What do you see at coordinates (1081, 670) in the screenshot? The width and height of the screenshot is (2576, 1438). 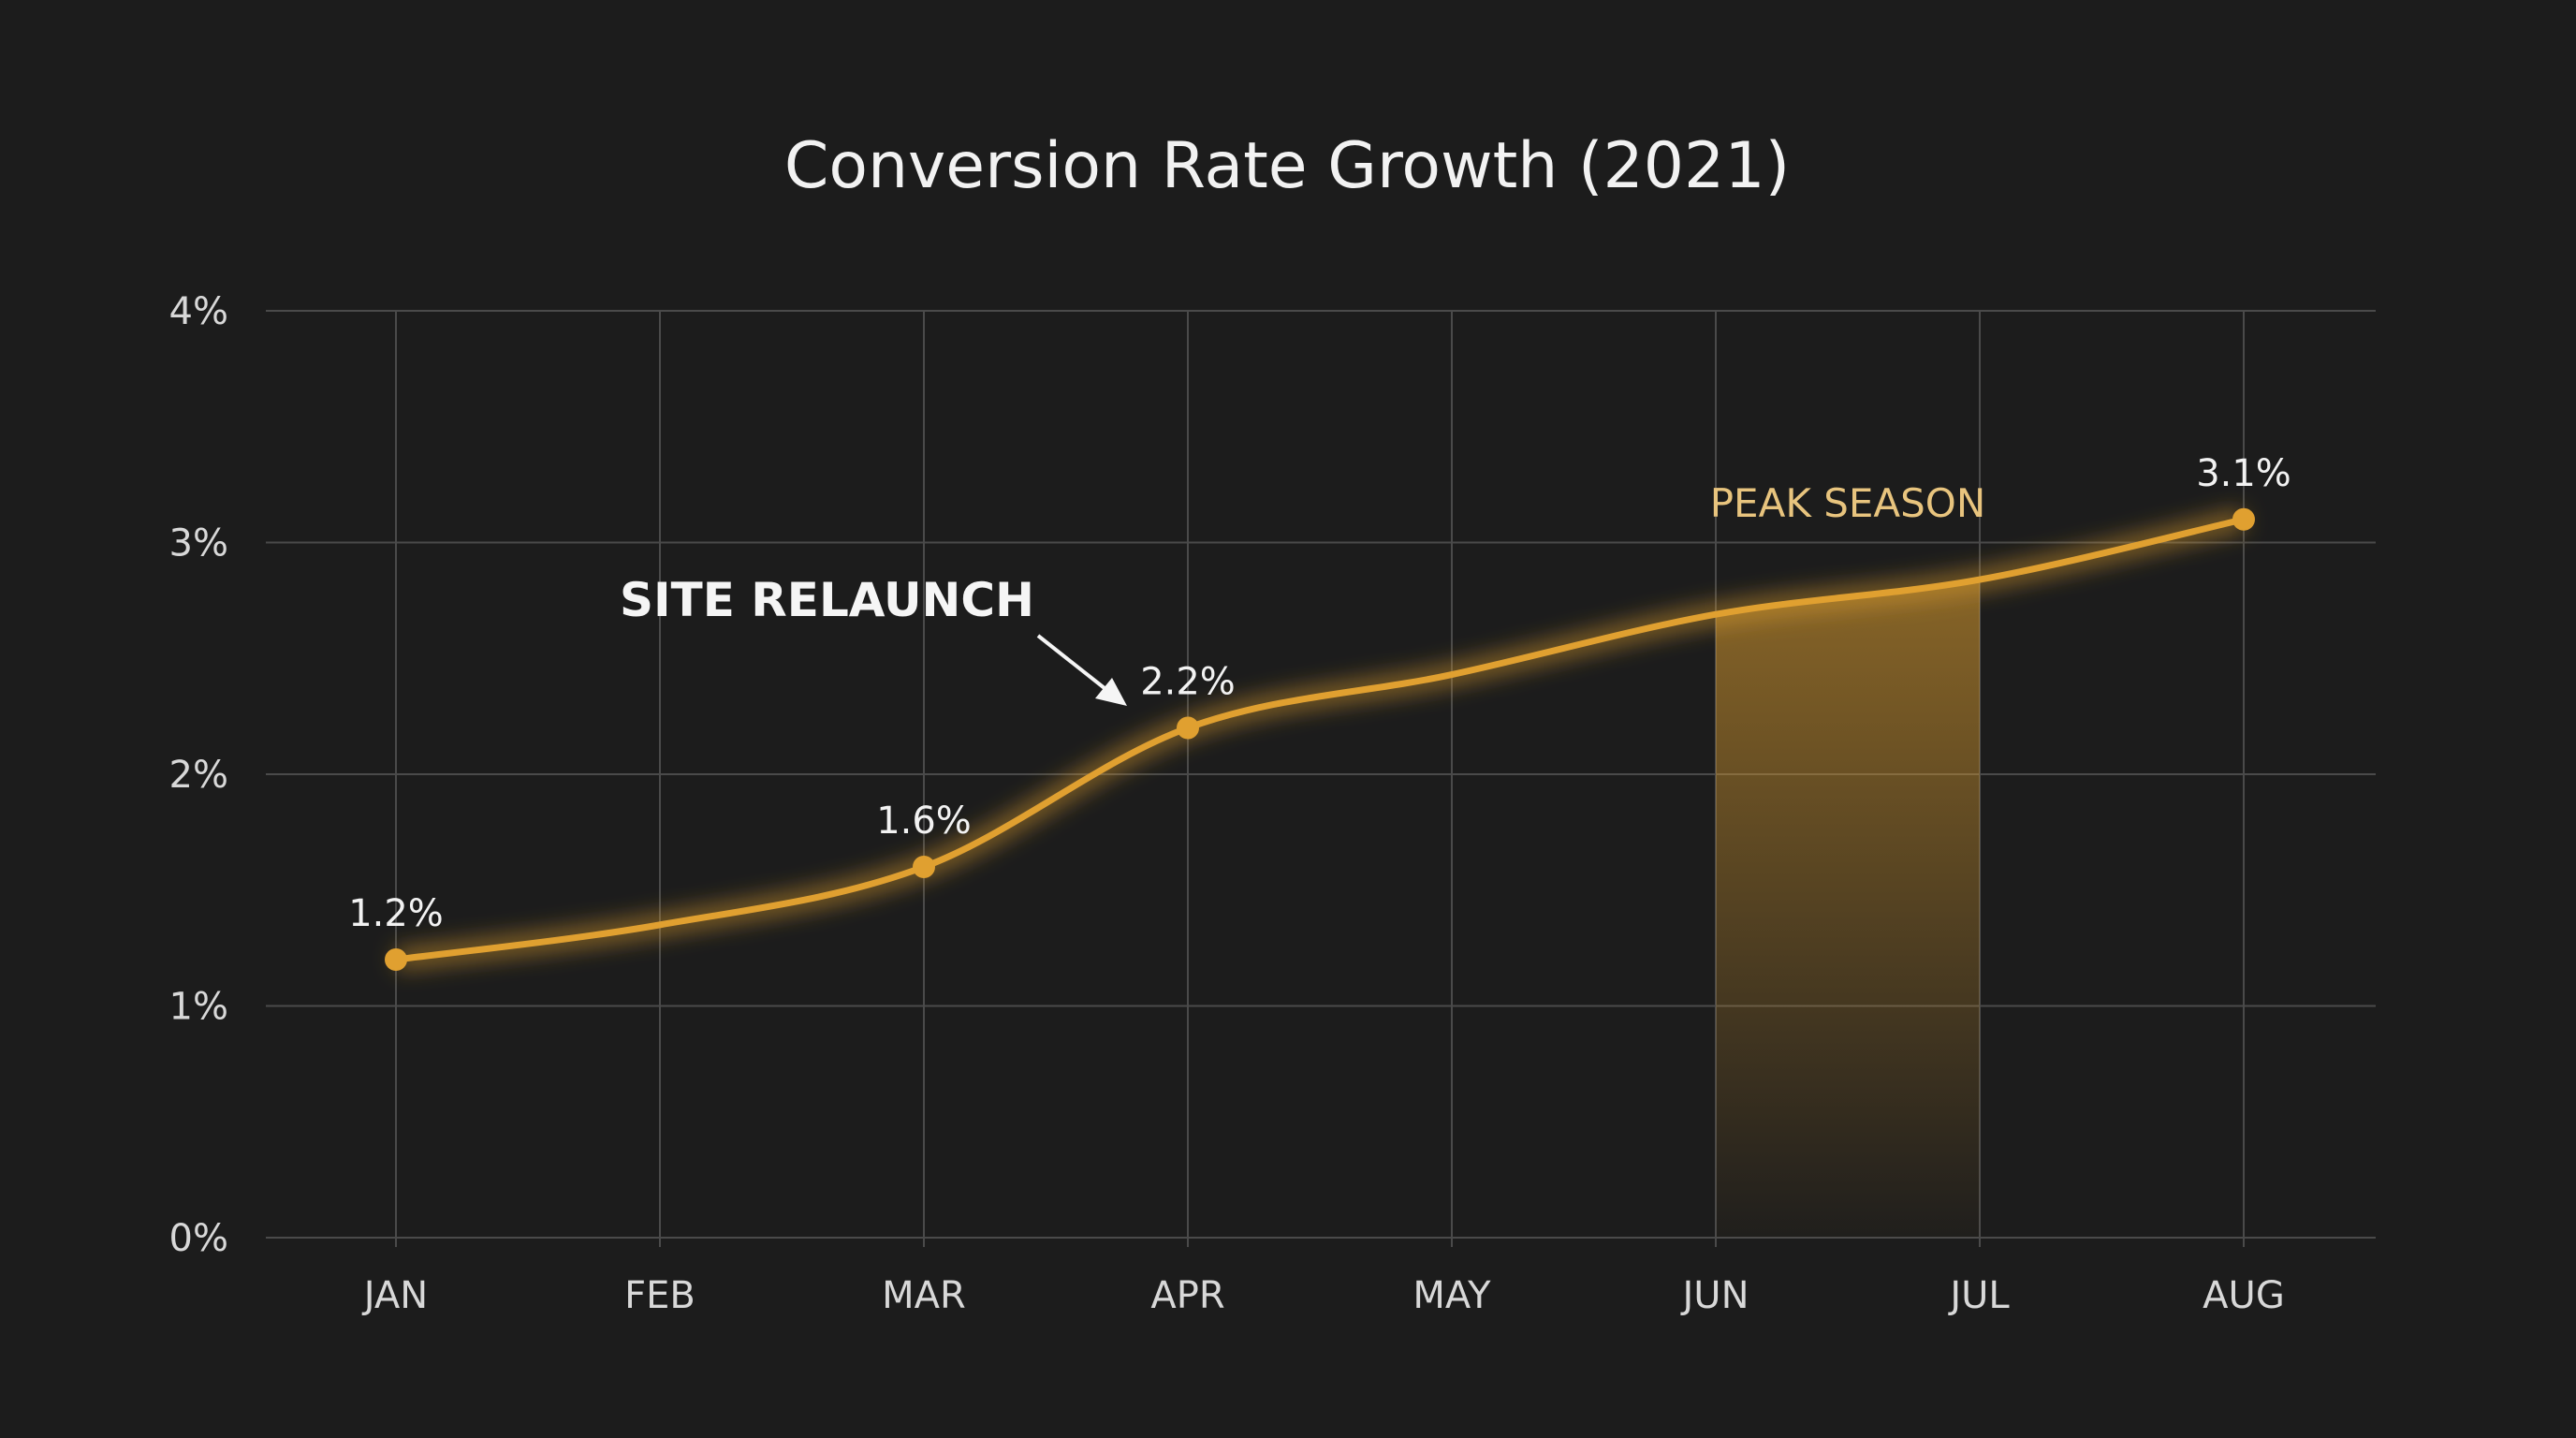 I see `site-relaunch-arrow` at bounding box center [1081, 670].